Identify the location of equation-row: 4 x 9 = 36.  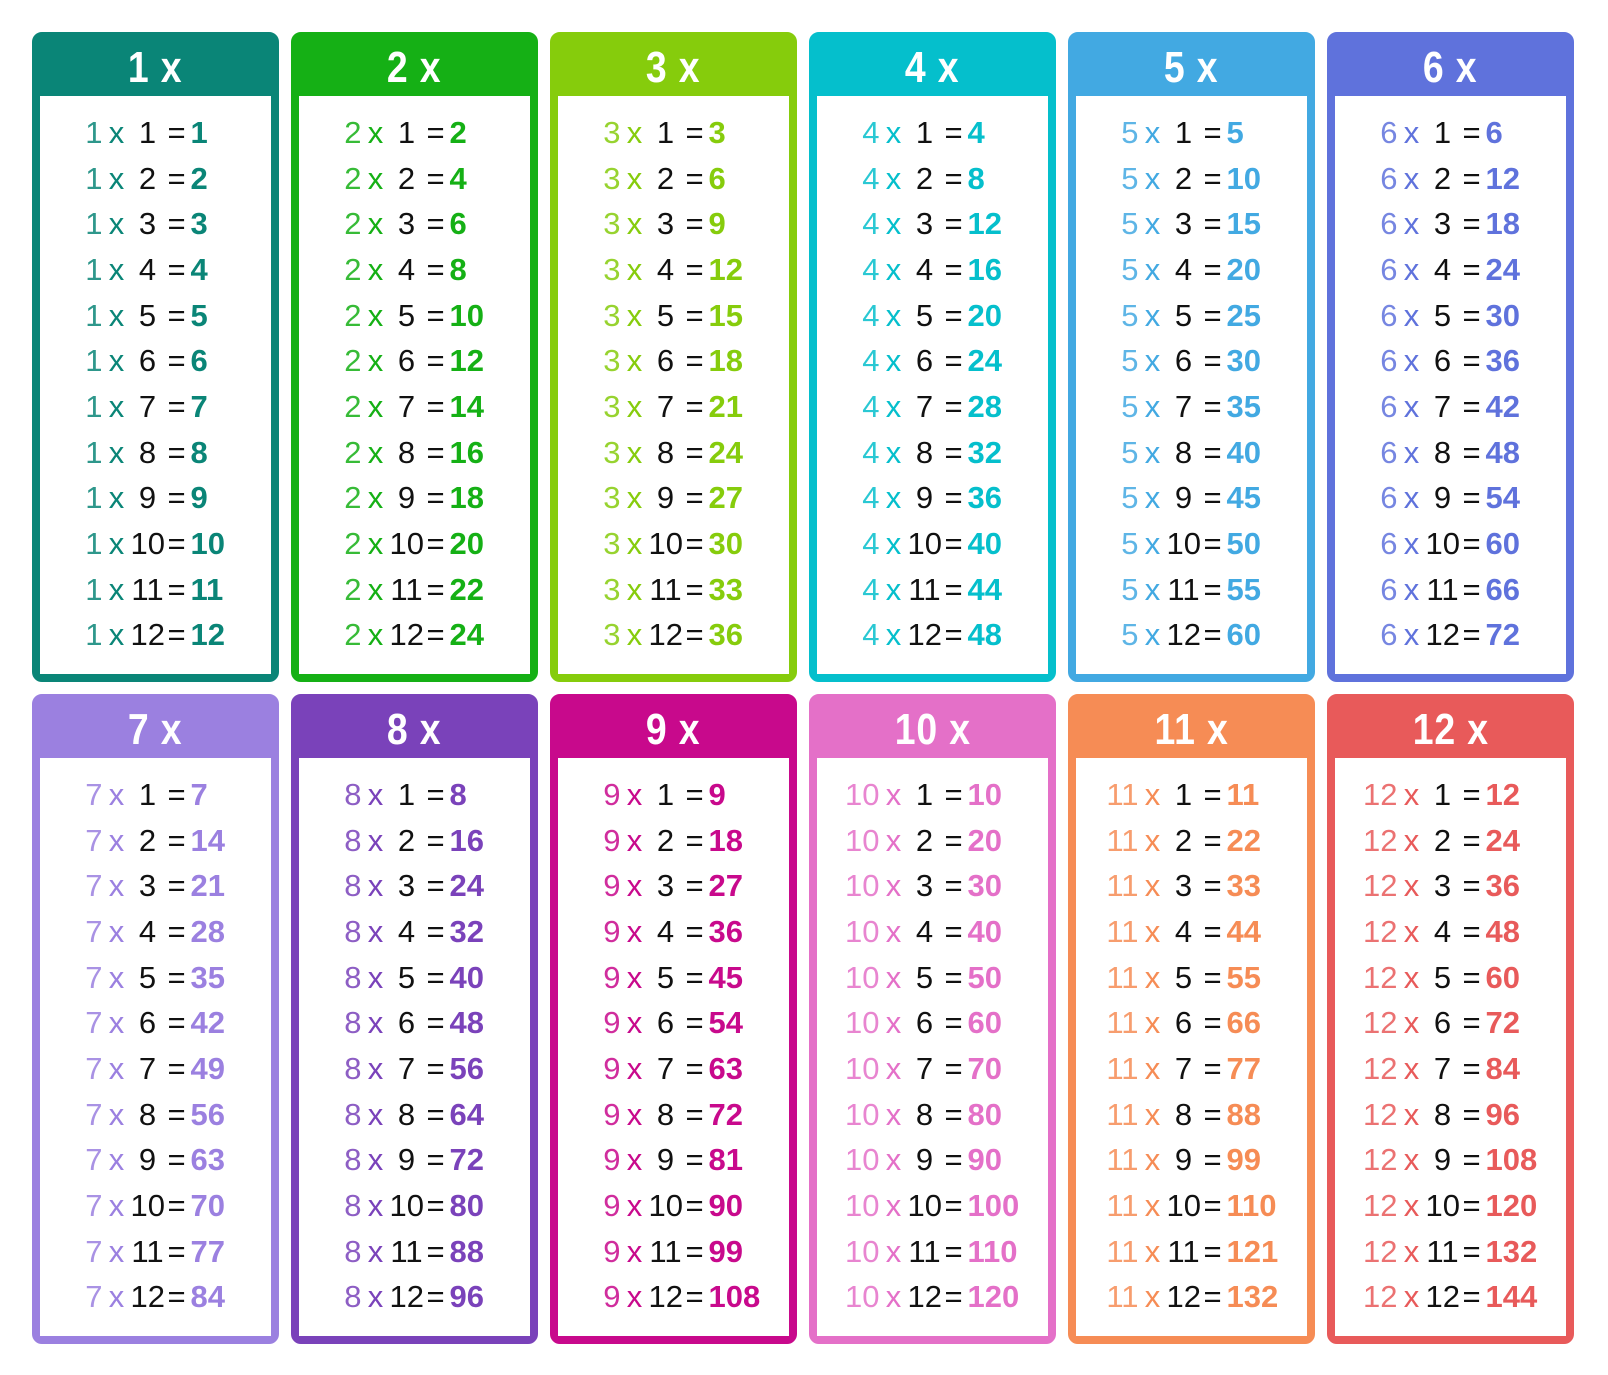
(932, 499).